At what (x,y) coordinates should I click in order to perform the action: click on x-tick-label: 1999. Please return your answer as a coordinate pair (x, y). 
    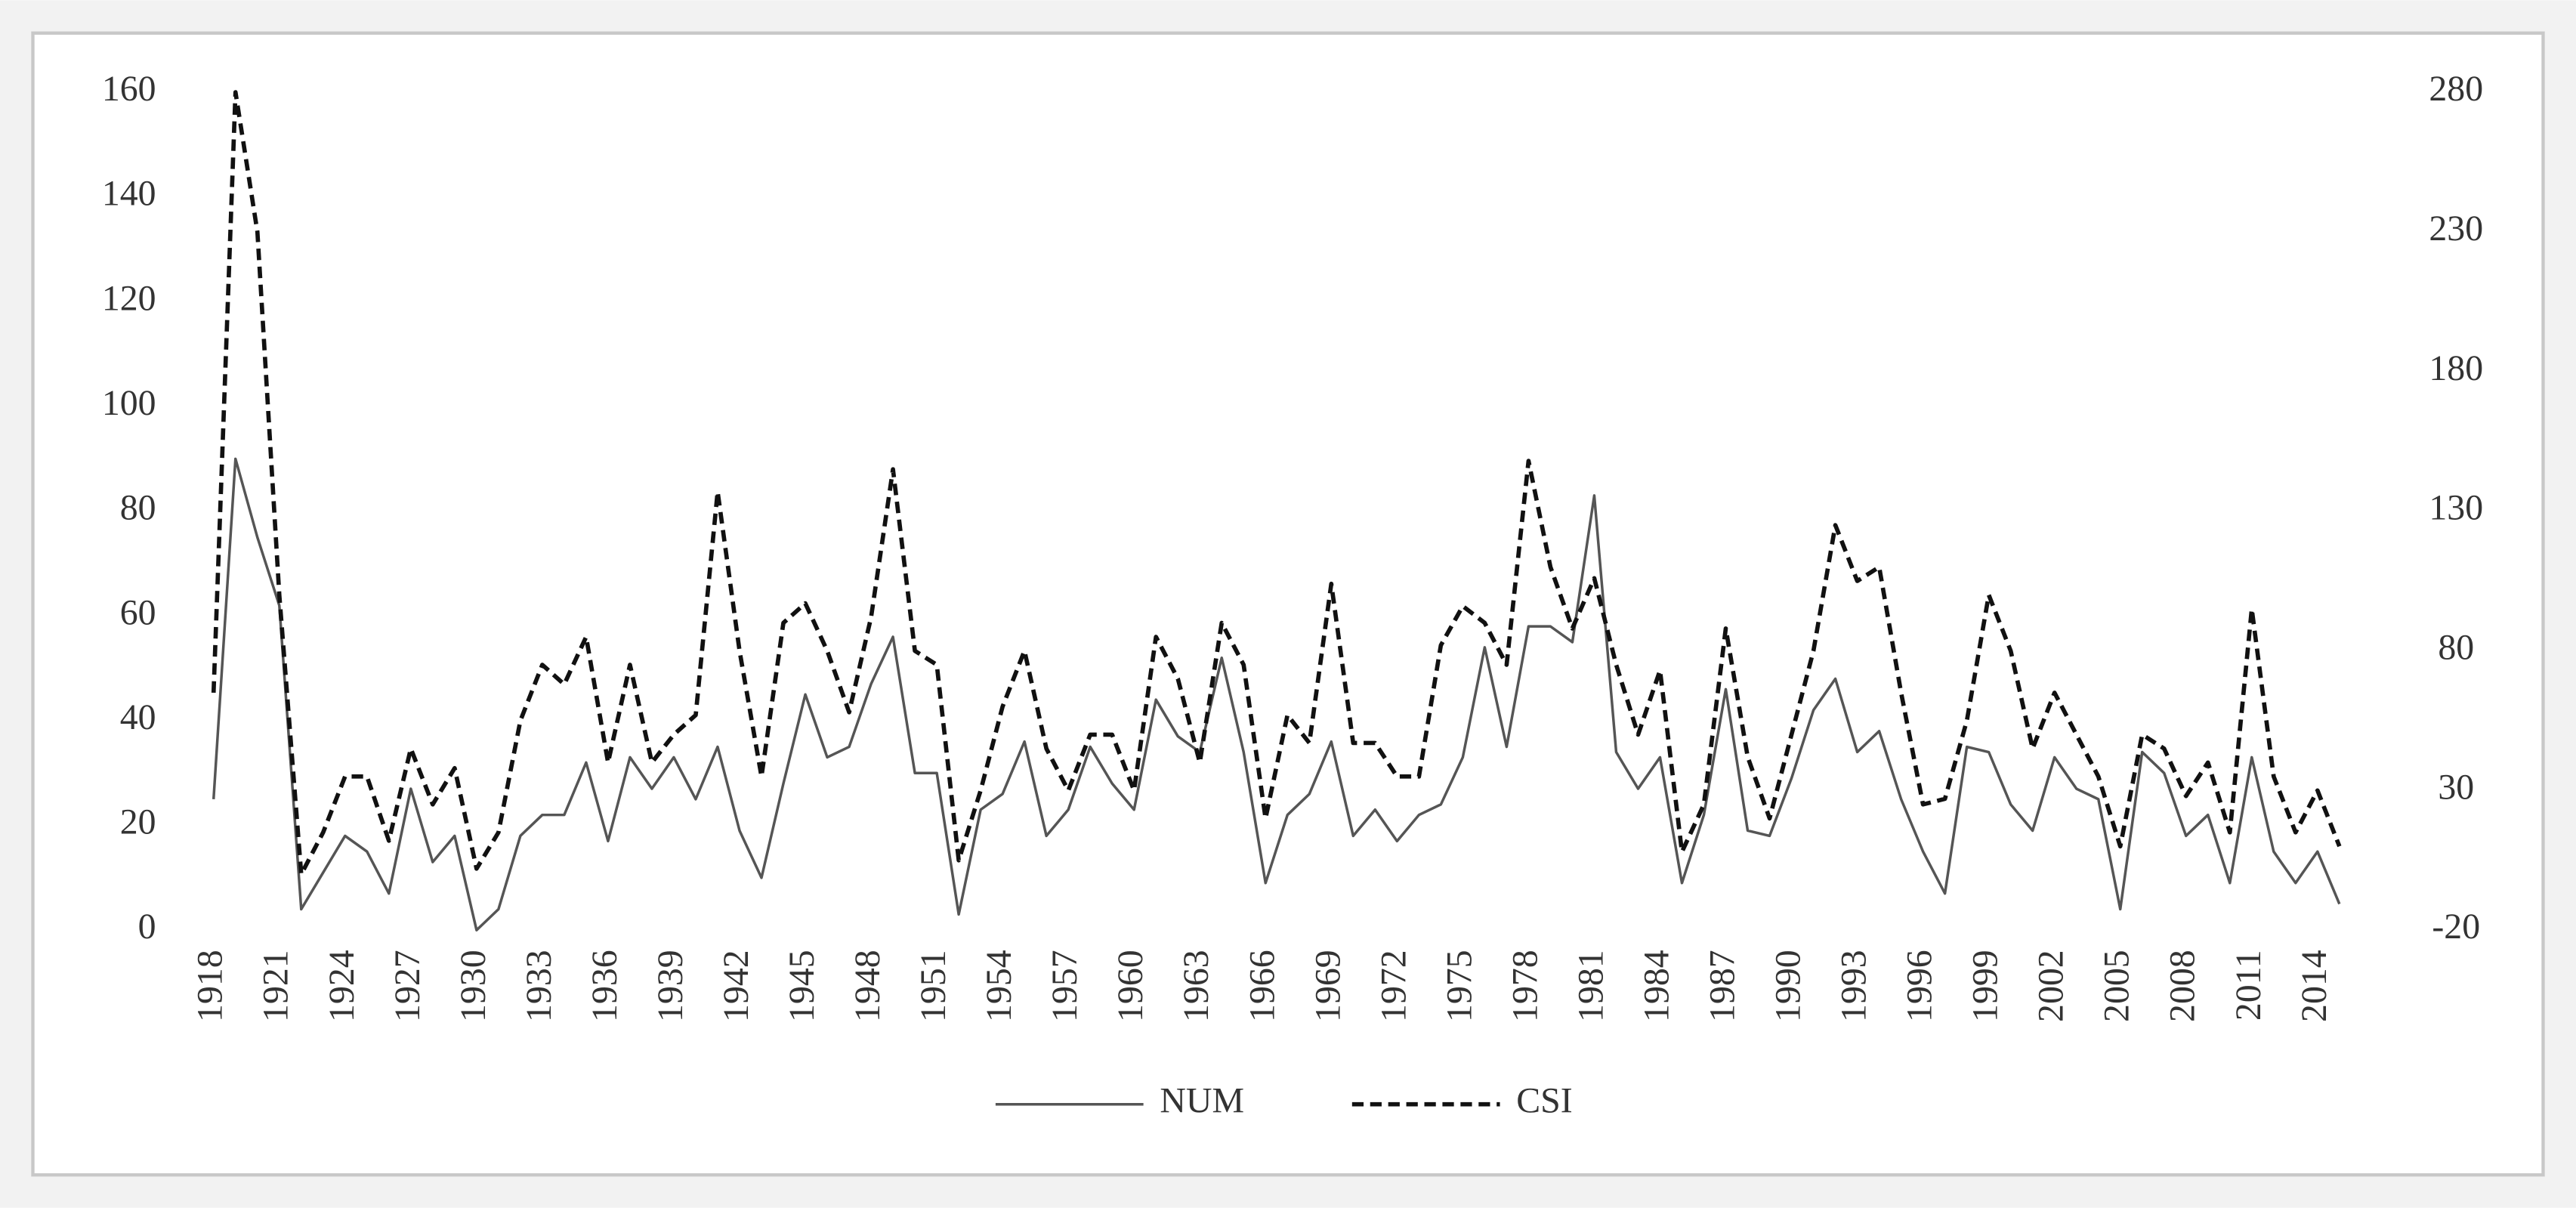
    Looking at the image, I should click on (1986, 986).